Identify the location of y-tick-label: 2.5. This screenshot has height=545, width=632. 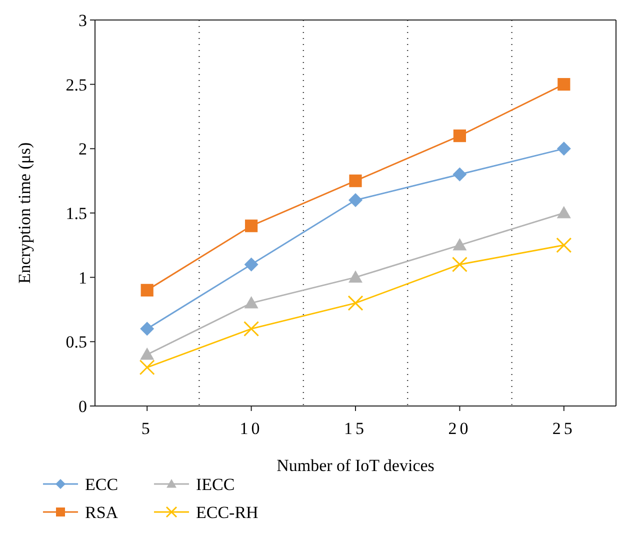
(76, 84).